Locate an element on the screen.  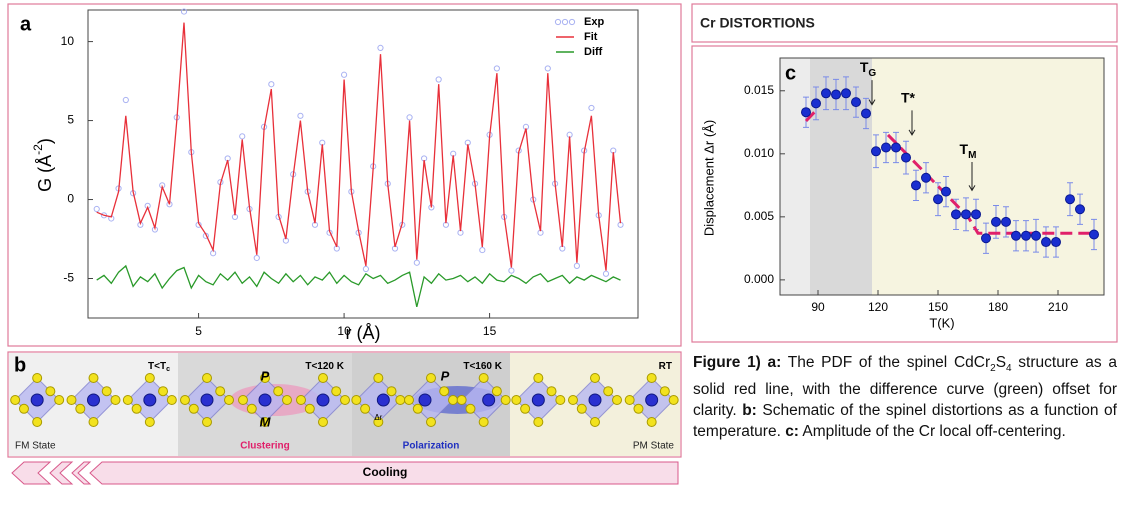
caption-text: S is located at coordinates (1001, 362).